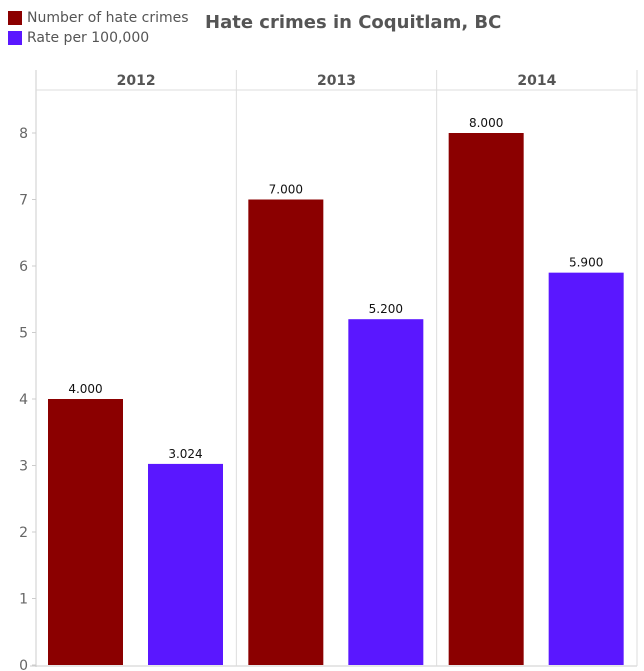 The image size is (644, 671). I want to click on y-tick-label: 0, so click(23, 664).